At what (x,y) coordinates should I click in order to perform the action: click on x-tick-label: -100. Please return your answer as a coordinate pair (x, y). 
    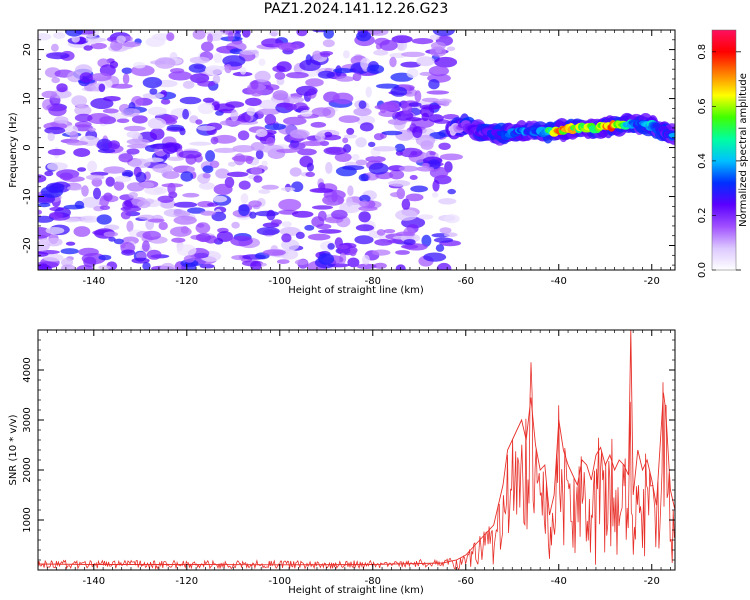
    Looking at the image, I should click on (279, 281).